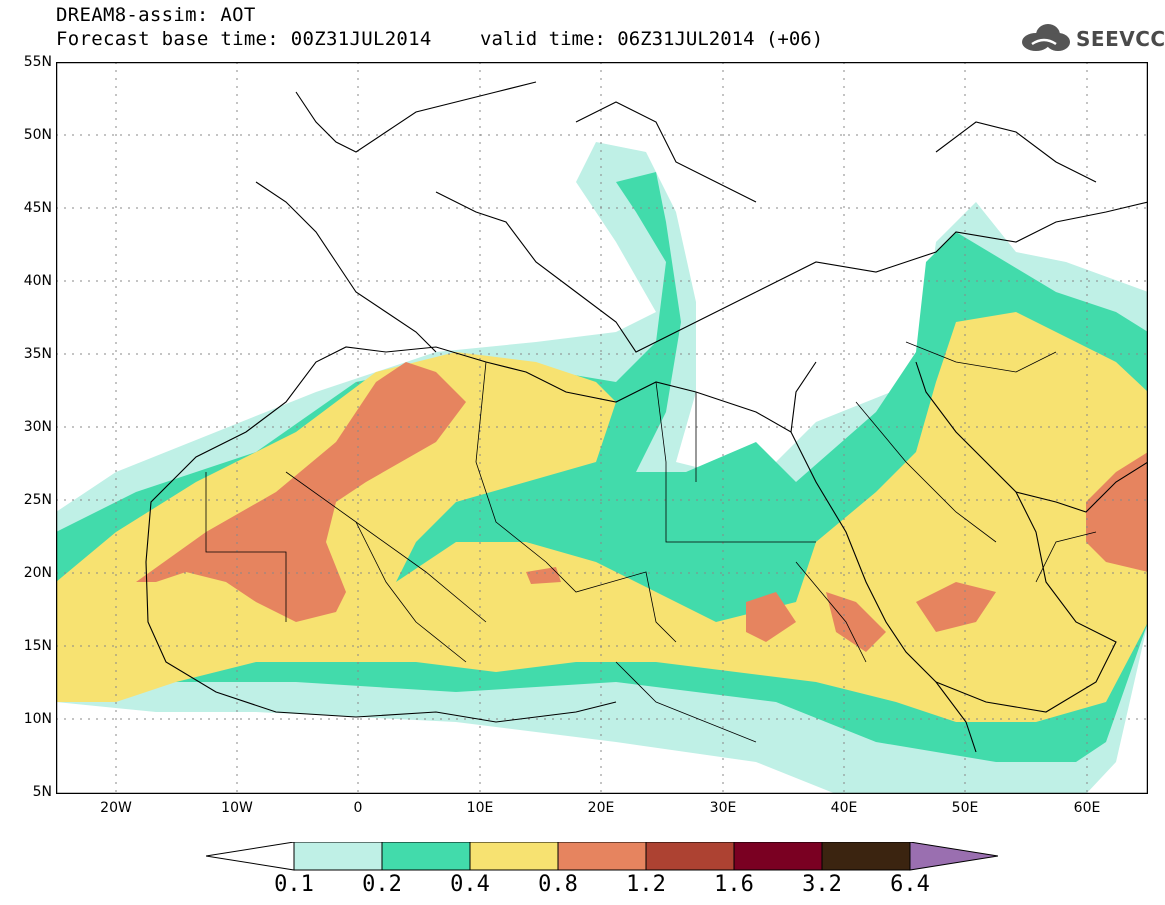 The width and height of the screenshot is (1165, 905). I want to click on seevccc-logo: SEEVCCC, so click(1091, 39).